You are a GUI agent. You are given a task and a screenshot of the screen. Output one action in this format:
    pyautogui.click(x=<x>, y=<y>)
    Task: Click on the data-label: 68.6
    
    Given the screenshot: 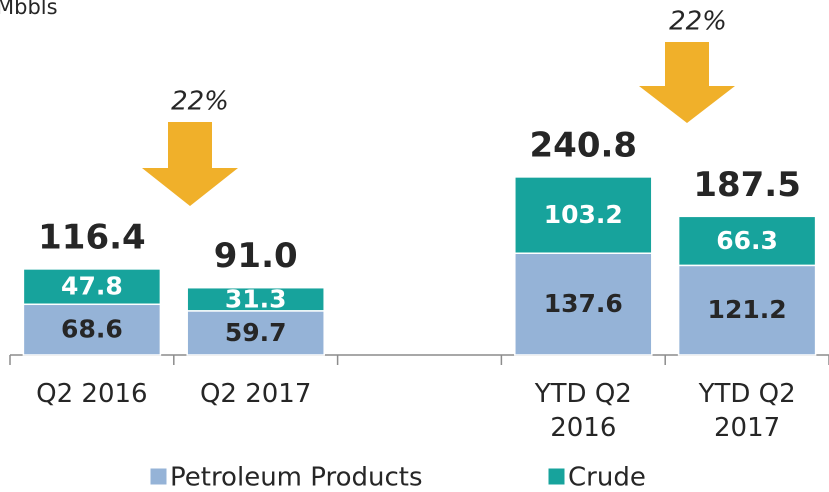 What is the action you would take?
    pyautogui.click(x=92, y=329)
    